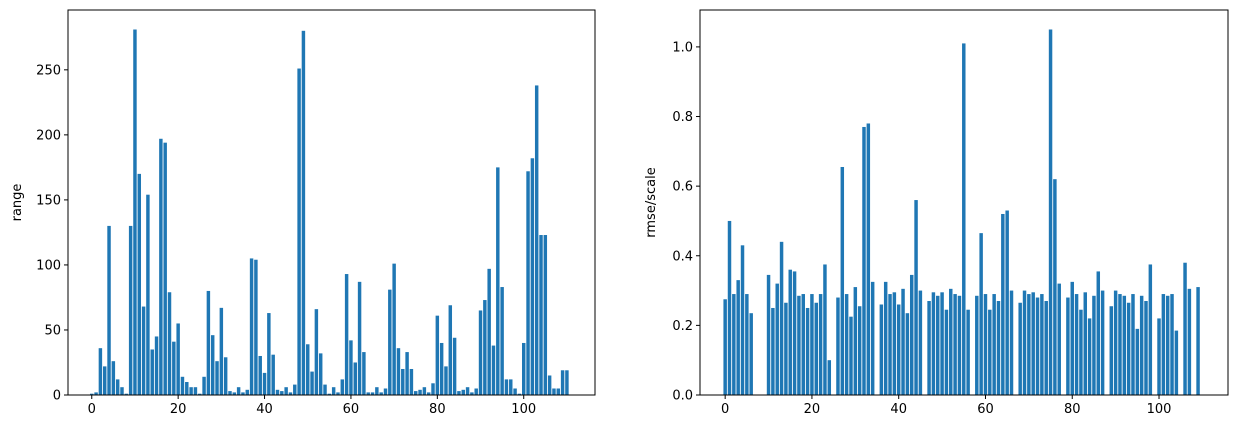  Describe the element at coordinates (264, 409) in the screenshot. I see `x-tick-label: 40` at that location.